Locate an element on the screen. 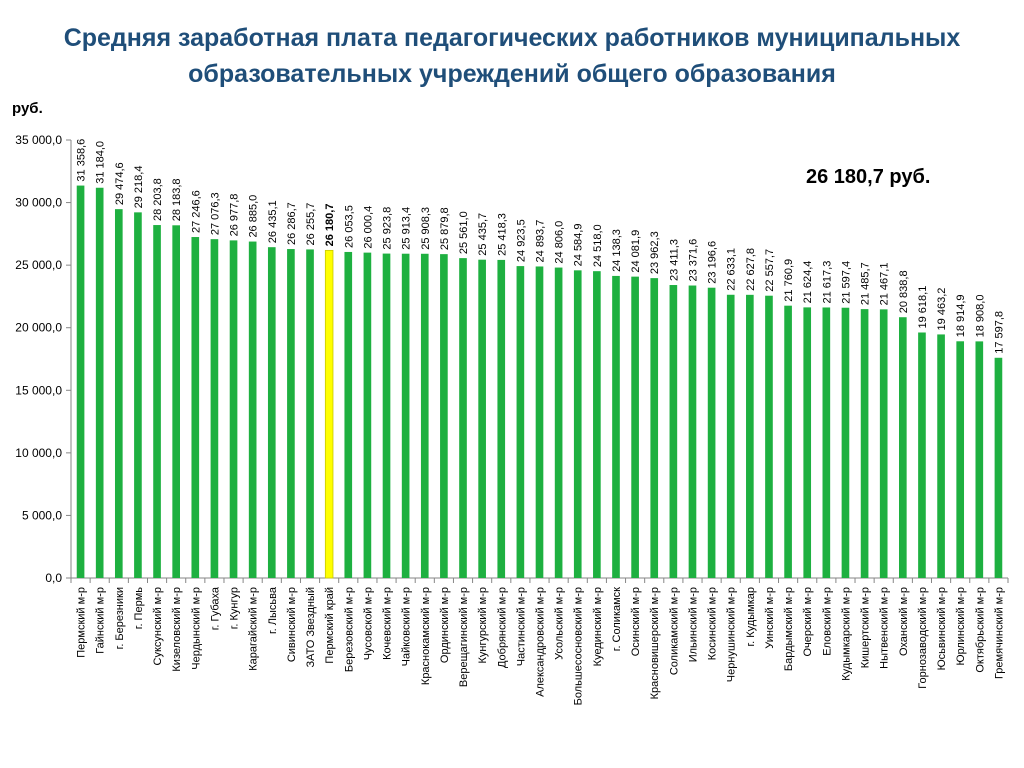 The height and width of the screenshot is (768, 1024). bar-value-label: 26 255,7 is located at coordinates (311, 224).